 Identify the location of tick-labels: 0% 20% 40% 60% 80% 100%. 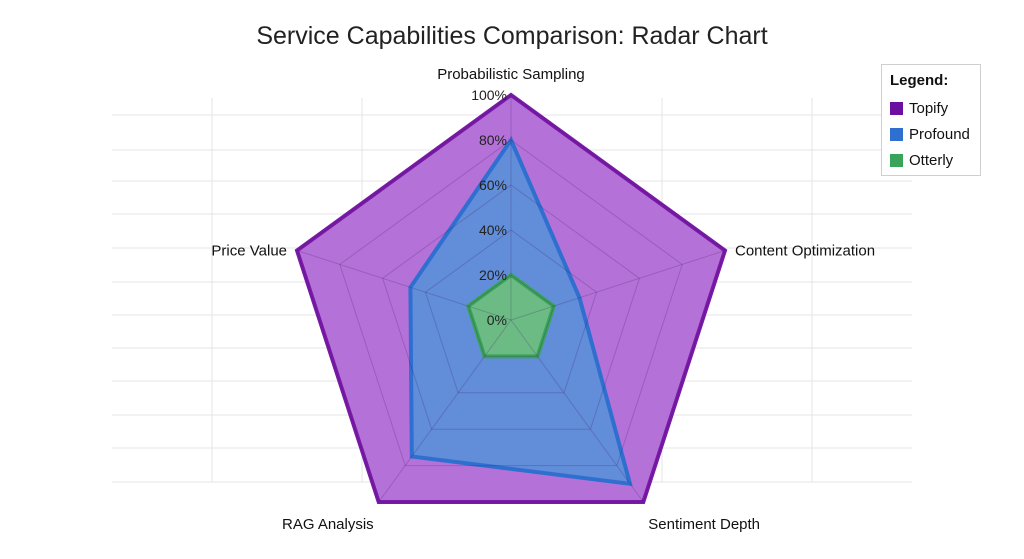
(489, 207).